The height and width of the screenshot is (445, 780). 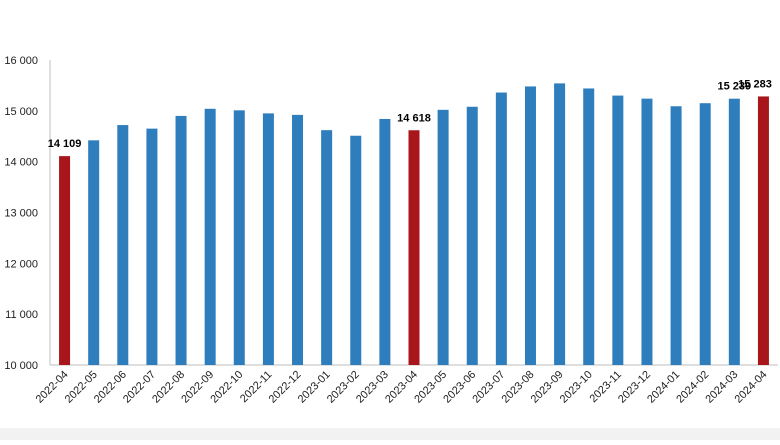 I want to click on x-tick-label: 2022-10, so click(x=226, y=387).